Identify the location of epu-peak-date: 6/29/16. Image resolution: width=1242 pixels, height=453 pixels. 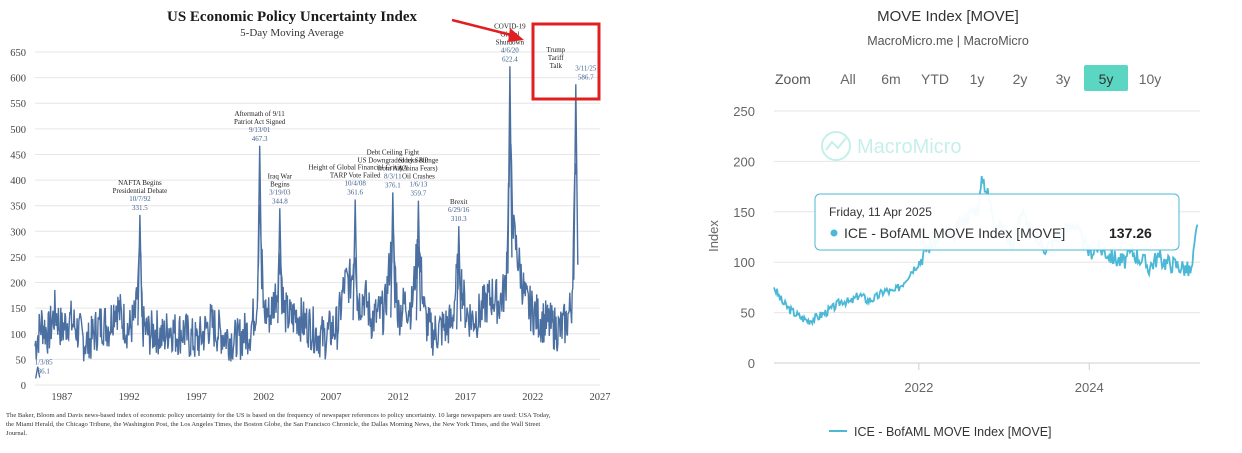
(459, 210).